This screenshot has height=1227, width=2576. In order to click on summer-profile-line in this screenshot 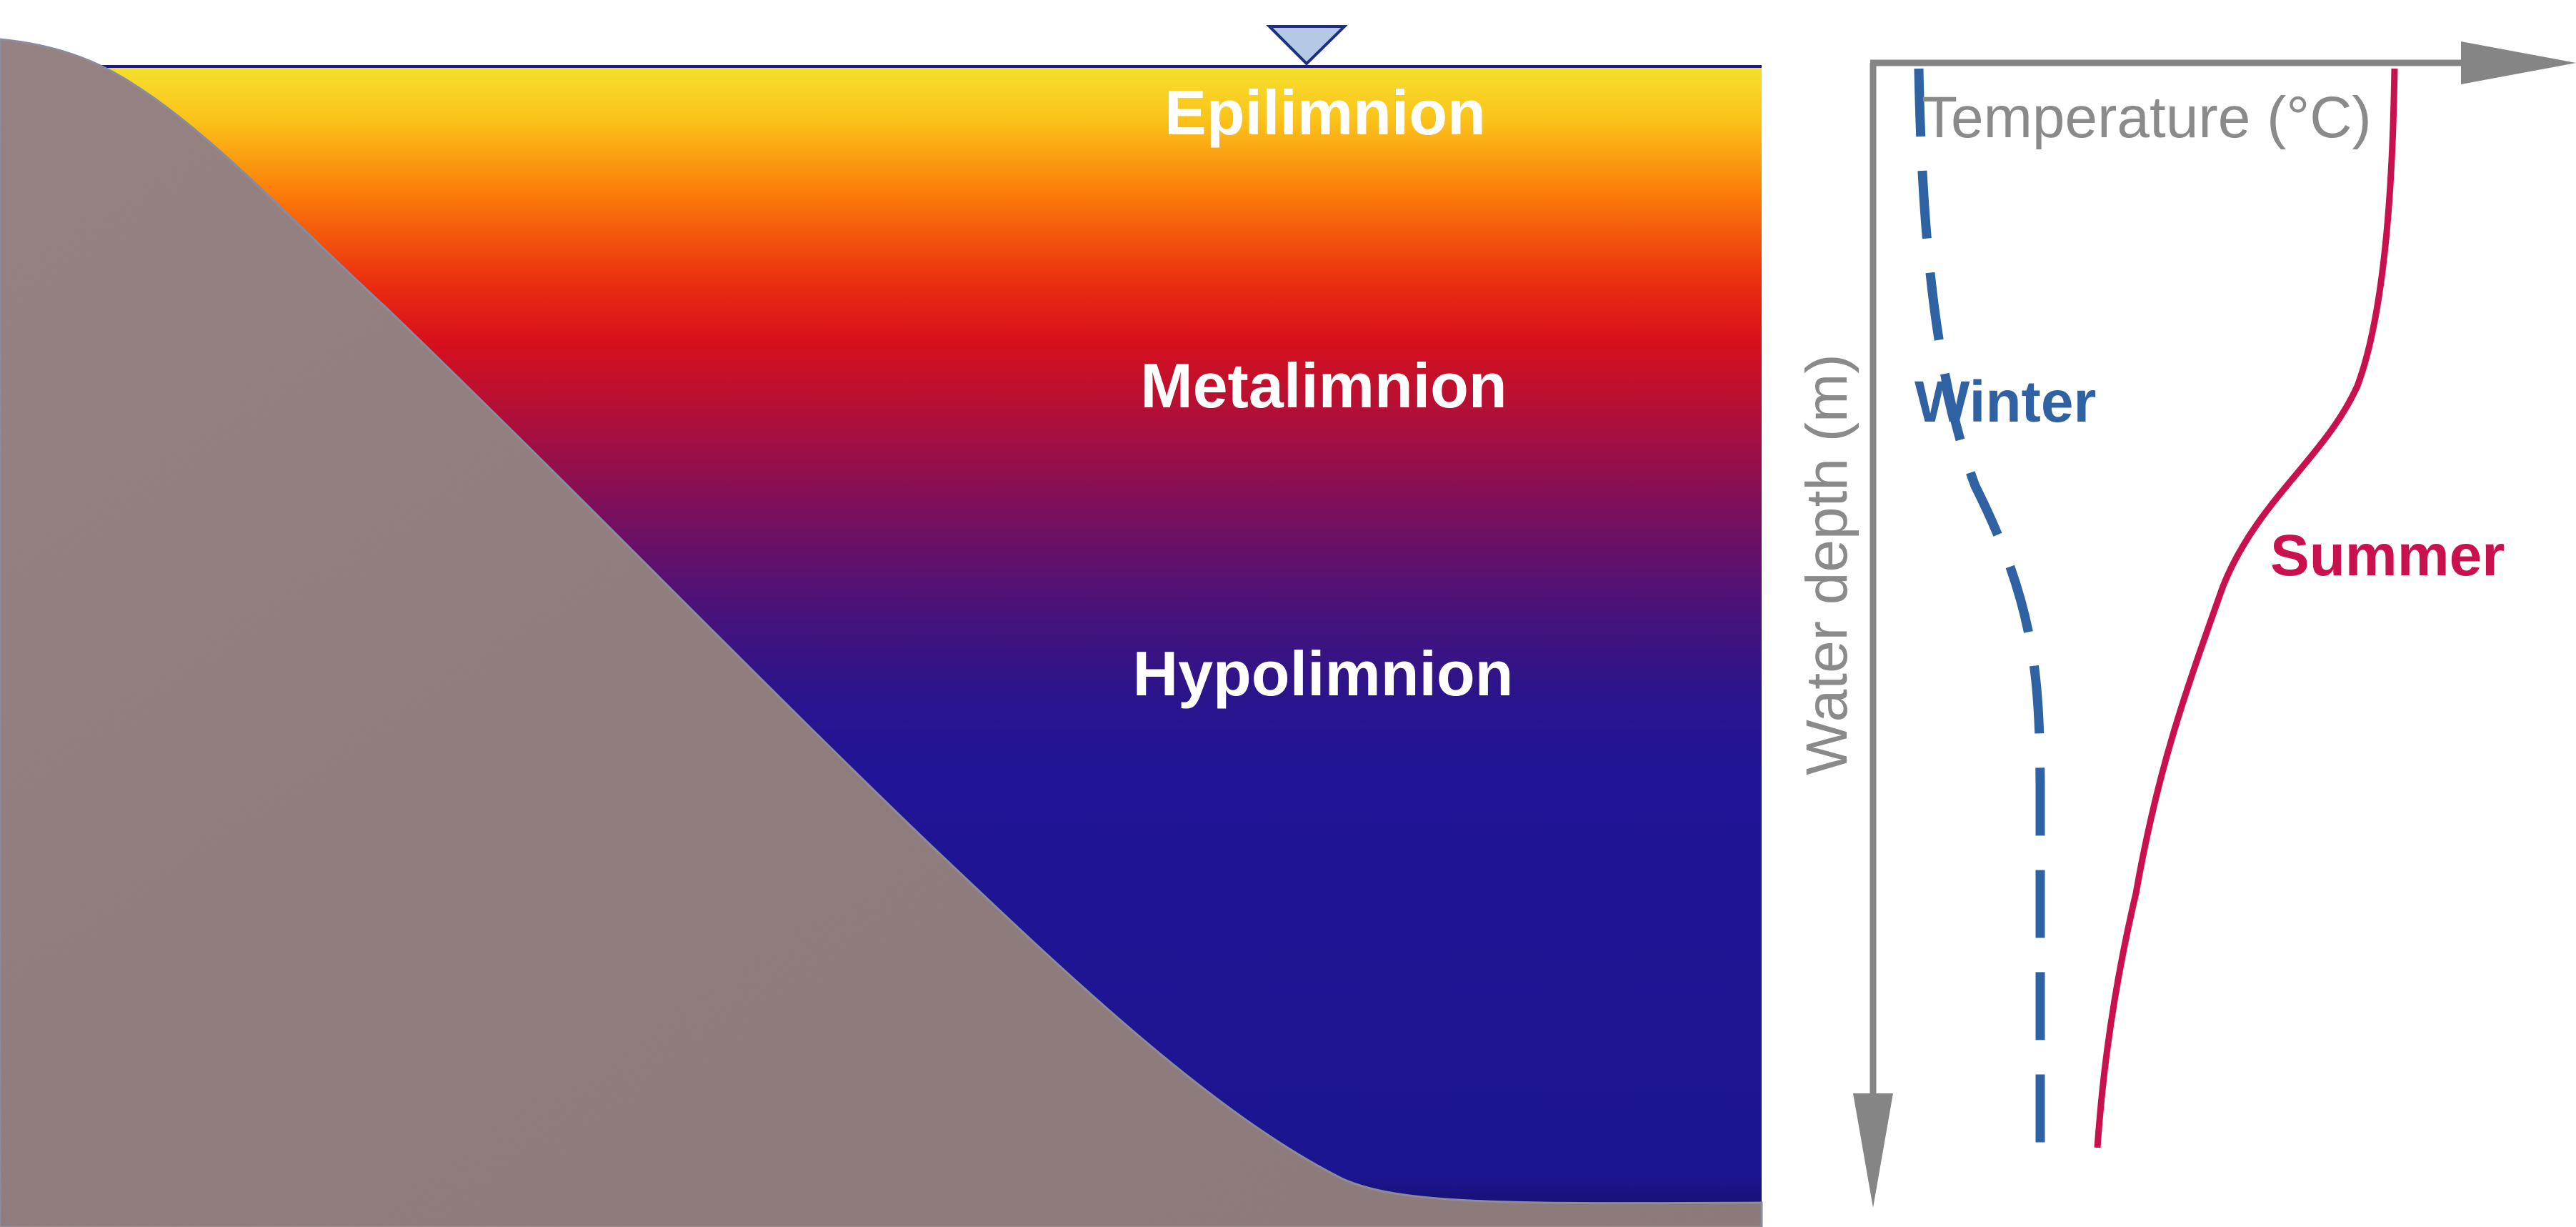, I will do `click(2246, 608)`.